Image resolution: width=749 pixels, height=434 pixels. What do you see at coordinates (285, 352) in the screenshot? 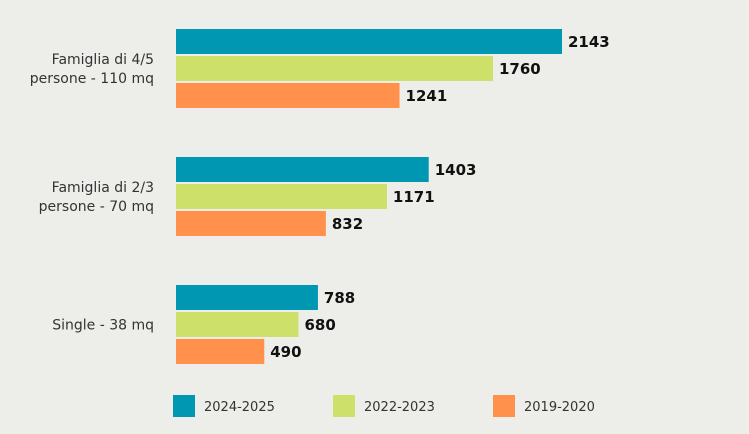
I see `data-label: 490` at bounding box center [285, 352].